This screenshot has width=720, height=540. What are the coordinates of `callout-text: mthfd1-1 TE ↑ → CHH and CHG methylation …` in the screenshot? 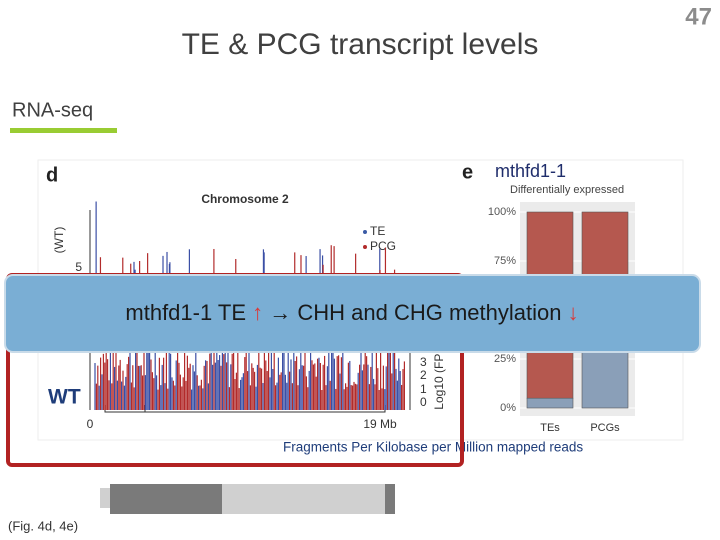 It's located at (351, 312).